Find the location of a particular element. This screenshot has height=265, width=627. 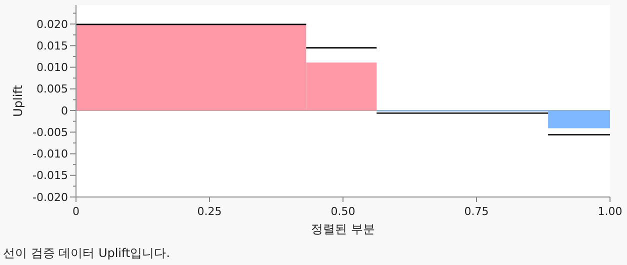

y-tick-label: 0 is located at coordinates (64, 111).